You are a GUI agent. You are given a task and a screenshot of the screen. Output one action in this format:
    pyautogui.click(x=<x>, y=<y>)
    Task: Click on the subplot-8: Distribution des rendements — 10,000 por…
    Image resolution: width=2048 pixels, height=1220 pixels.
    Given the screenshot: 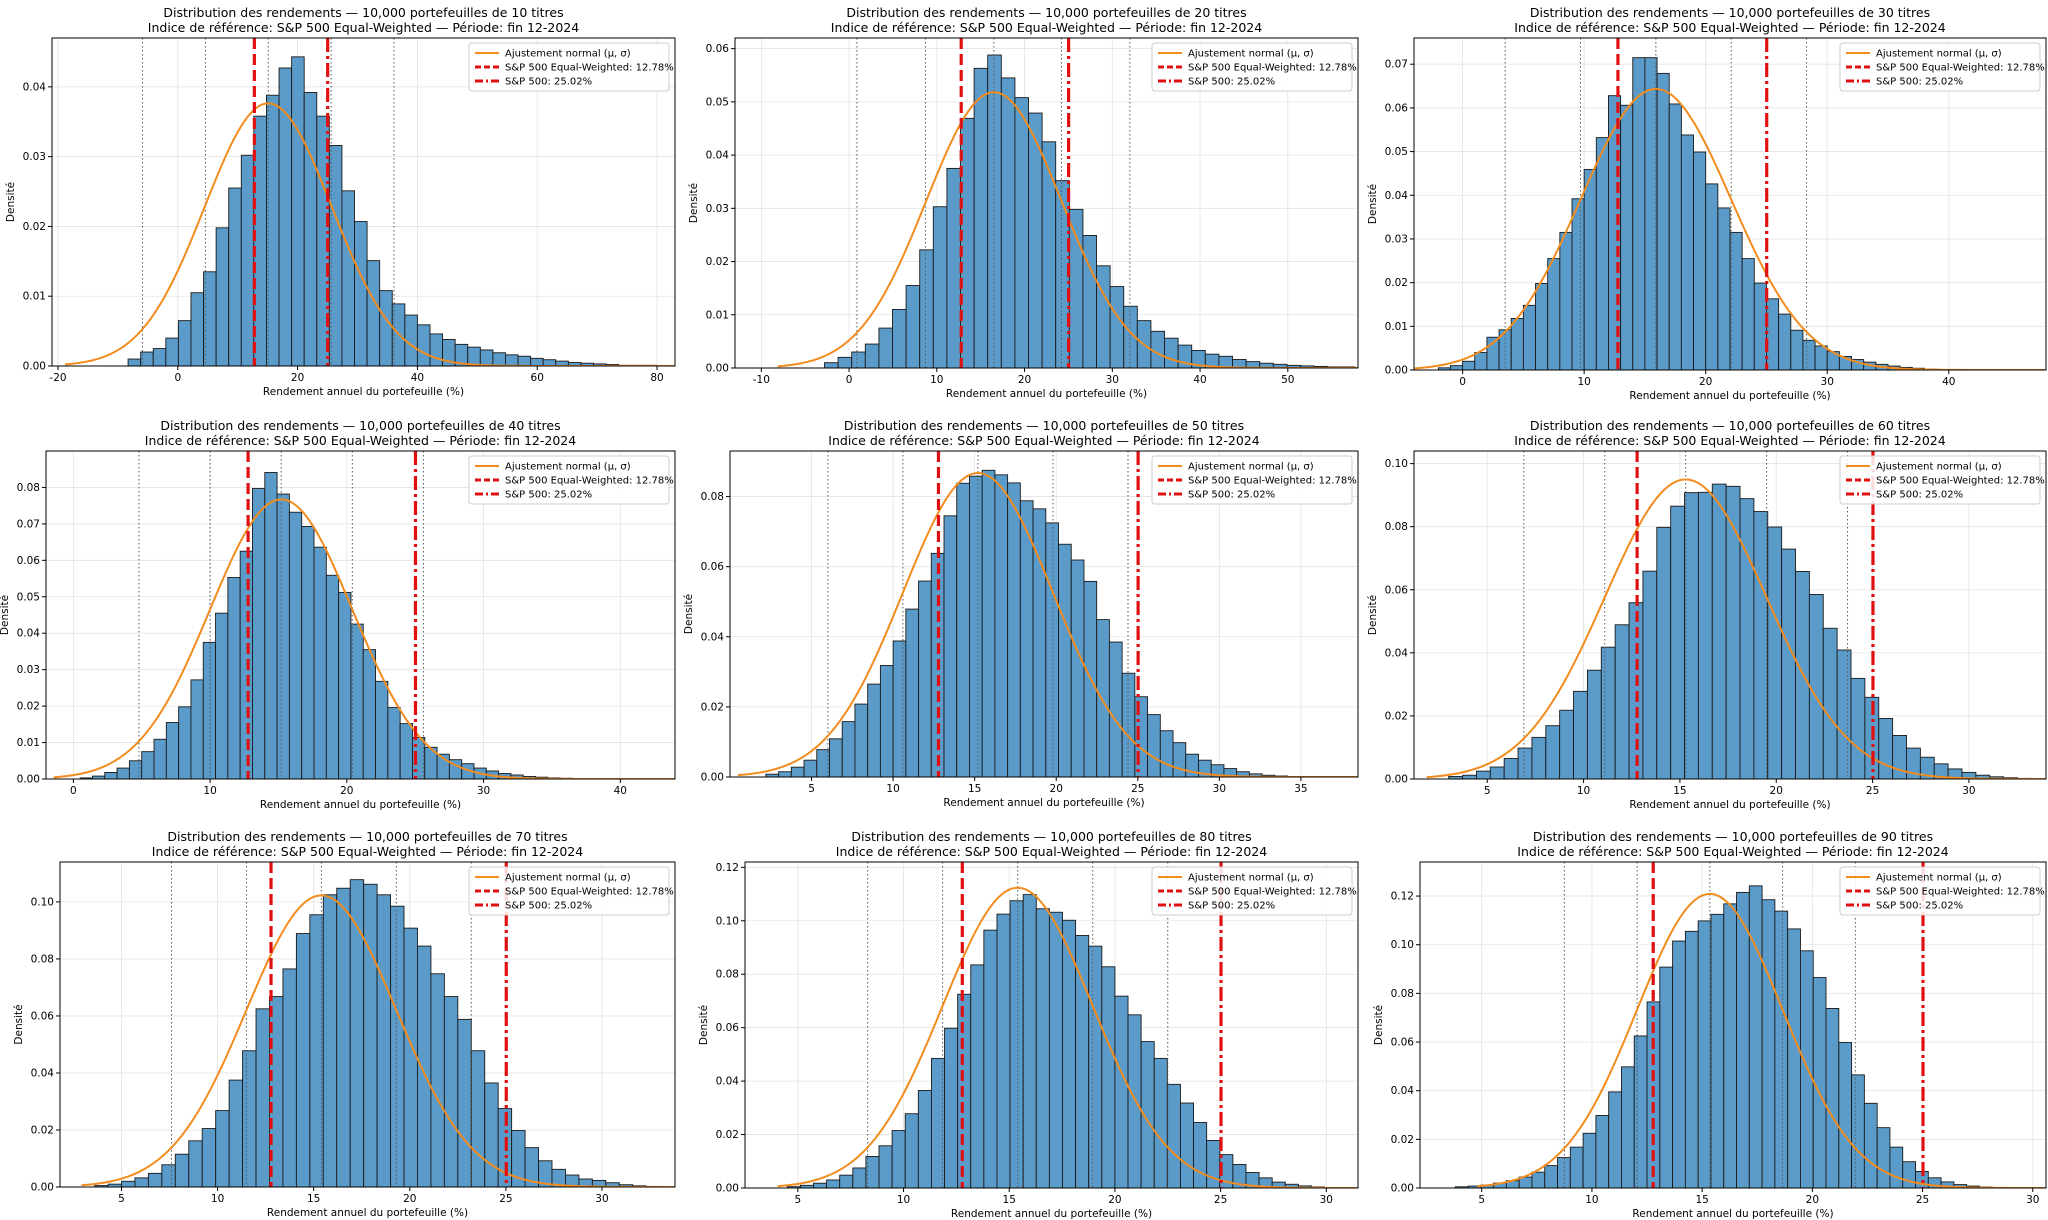 What is the action you would take?
    pyautogui.click(x=1028, y=1024)
    